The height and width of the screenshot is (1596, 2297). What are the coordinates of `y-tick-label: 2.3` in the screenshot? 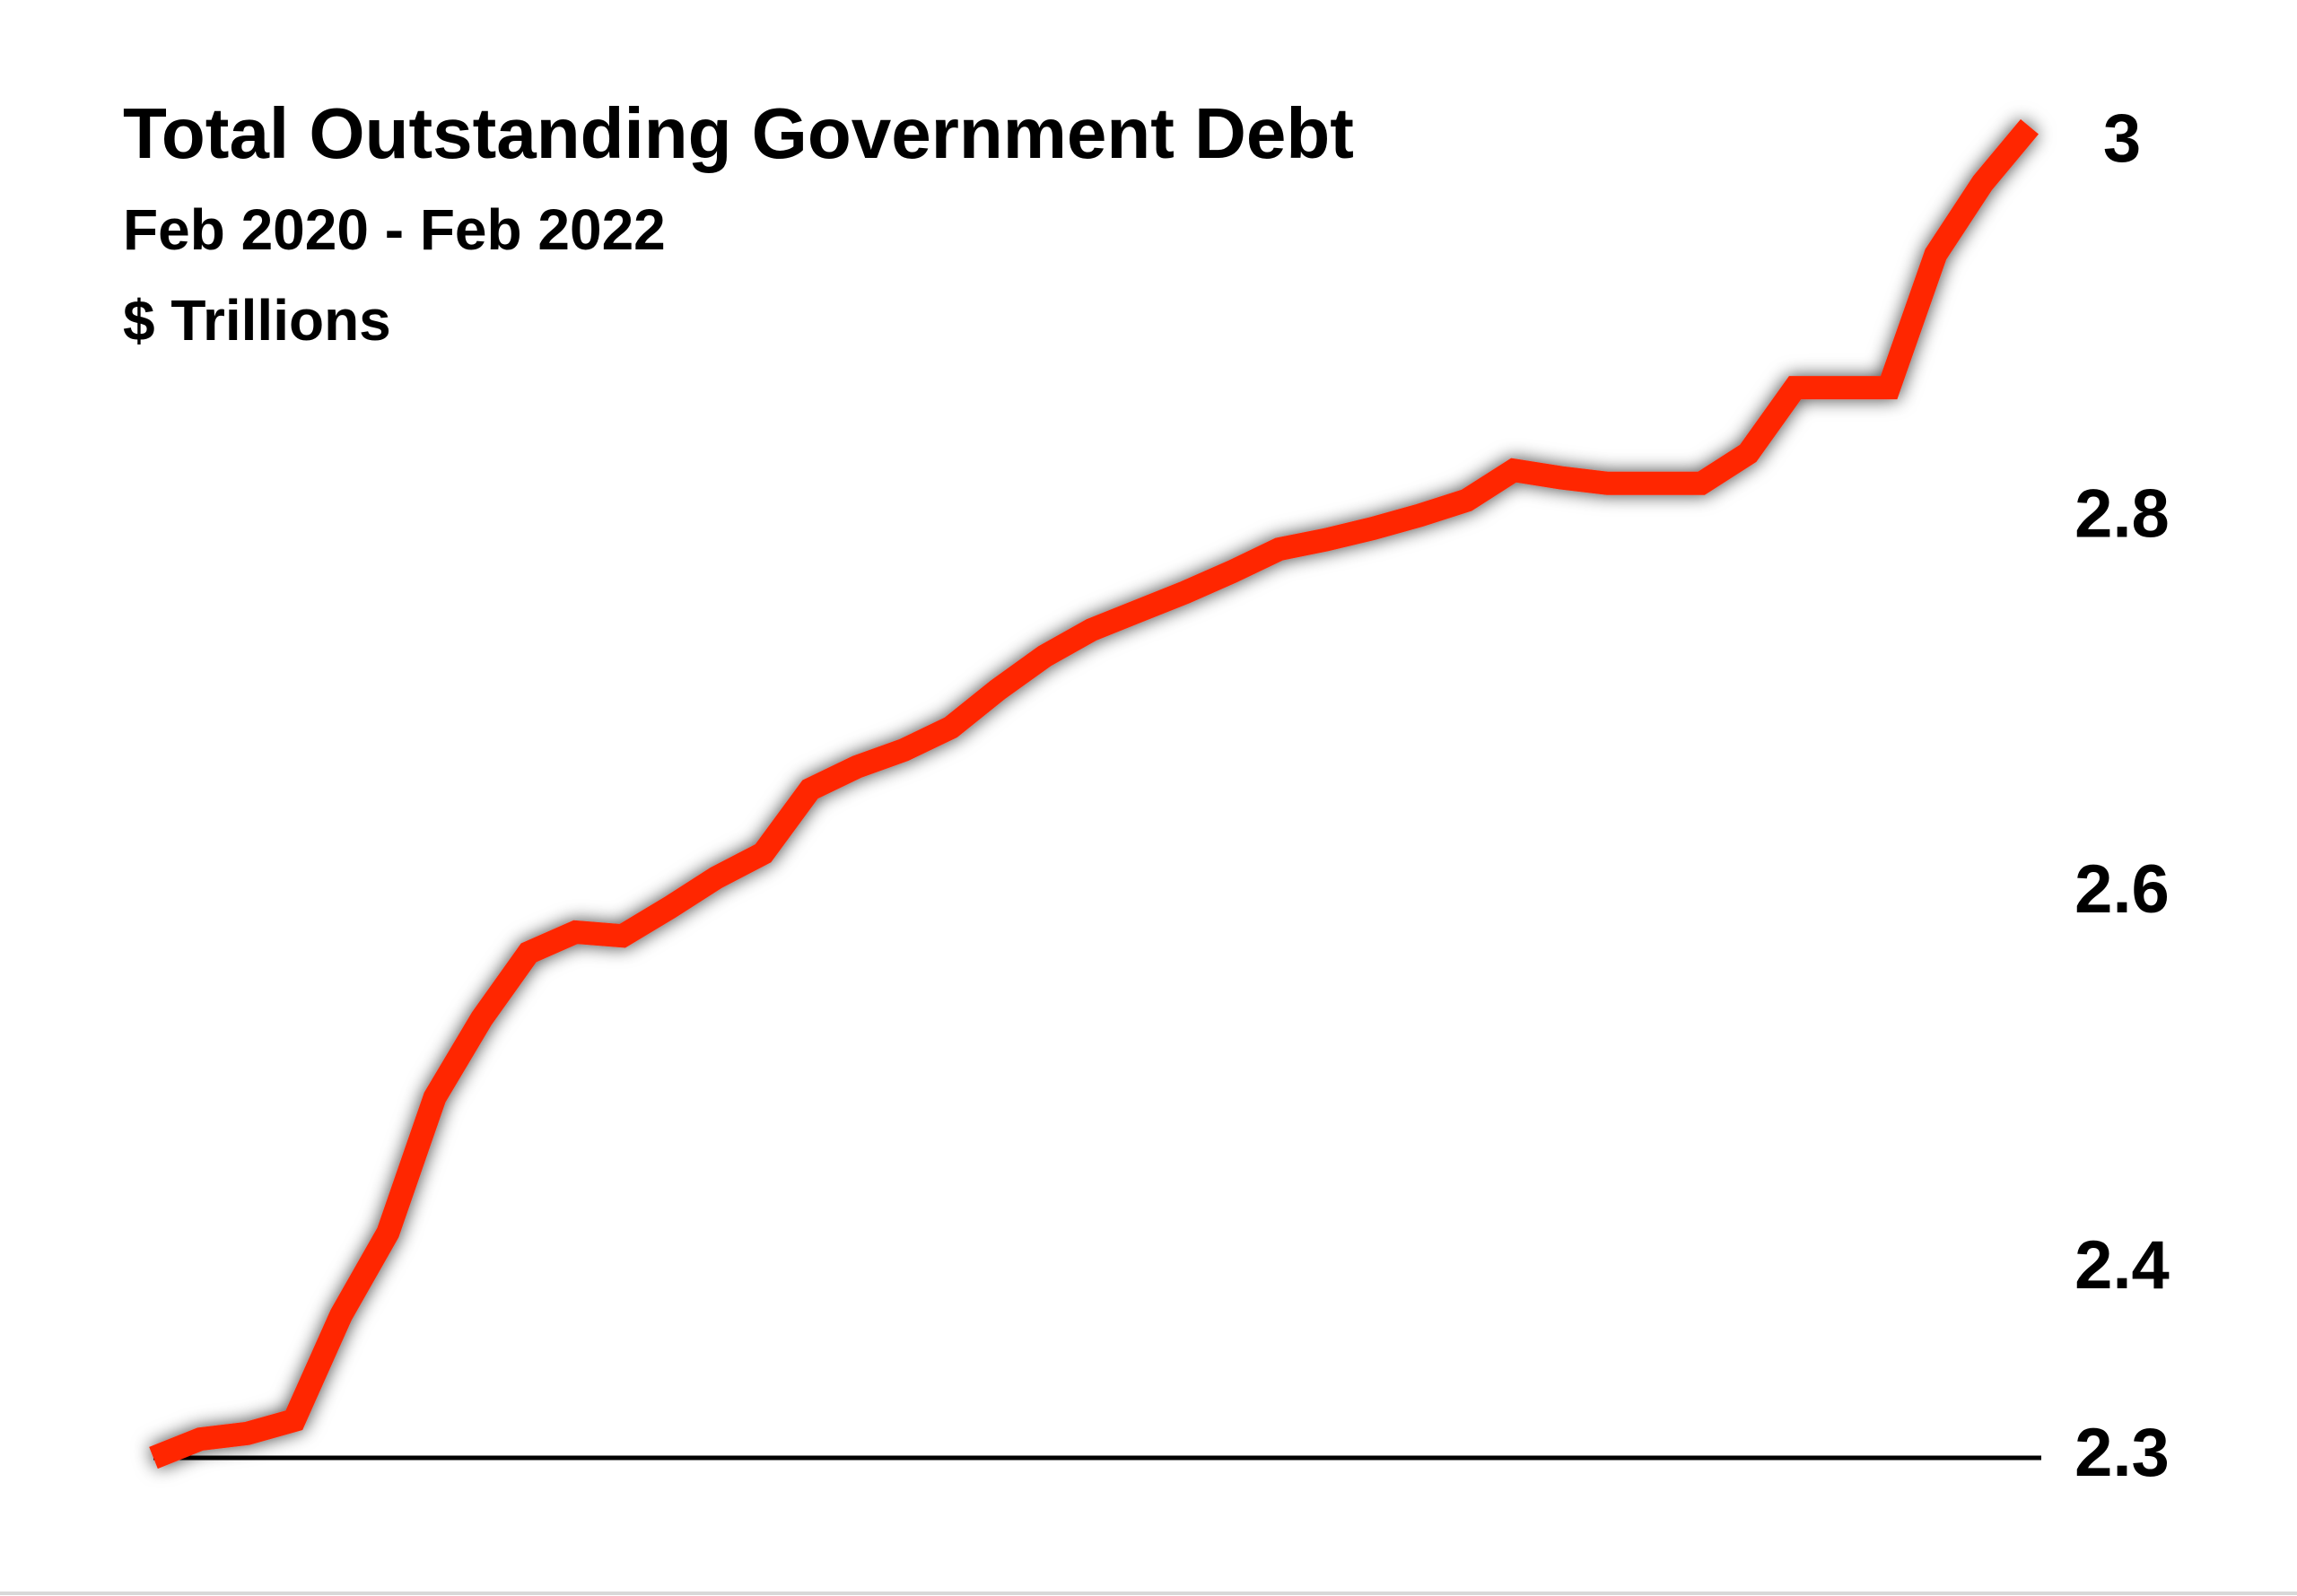 It's located at (2122, 1453).